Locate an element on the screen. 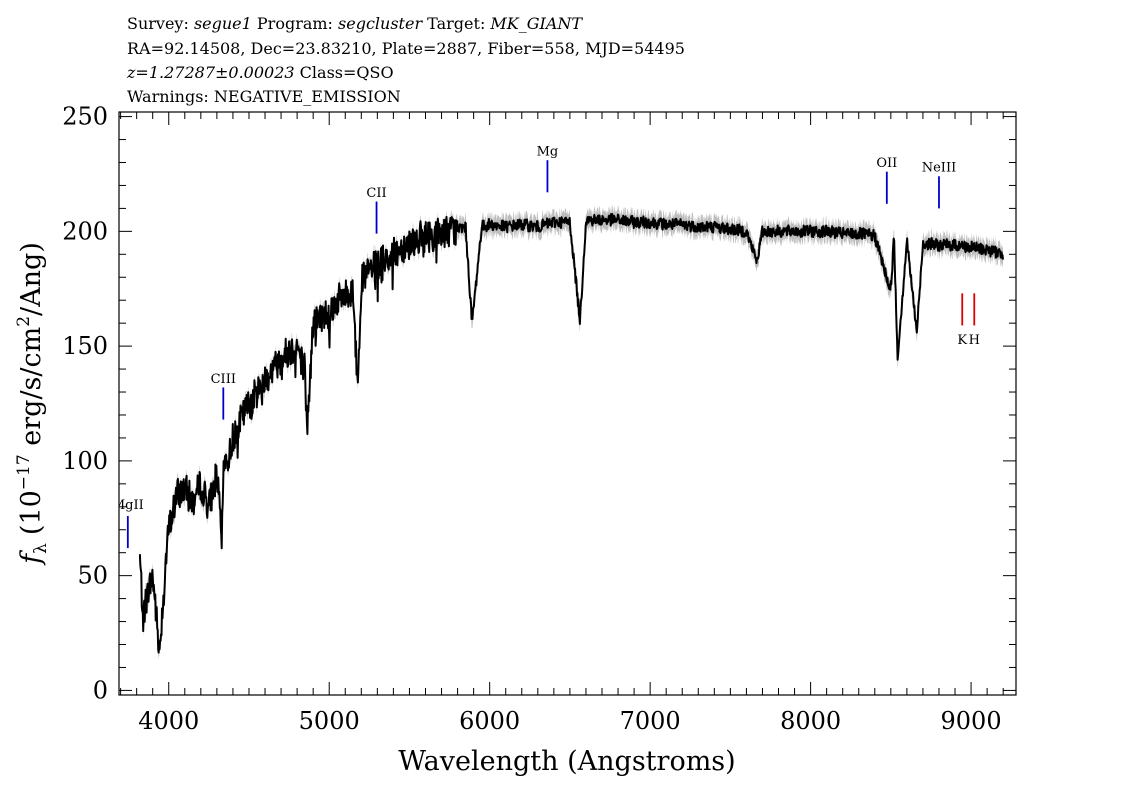 The width and height of the screenshot is (1134, 810). emission-line-label: CII is located at coordinates (376, 193).